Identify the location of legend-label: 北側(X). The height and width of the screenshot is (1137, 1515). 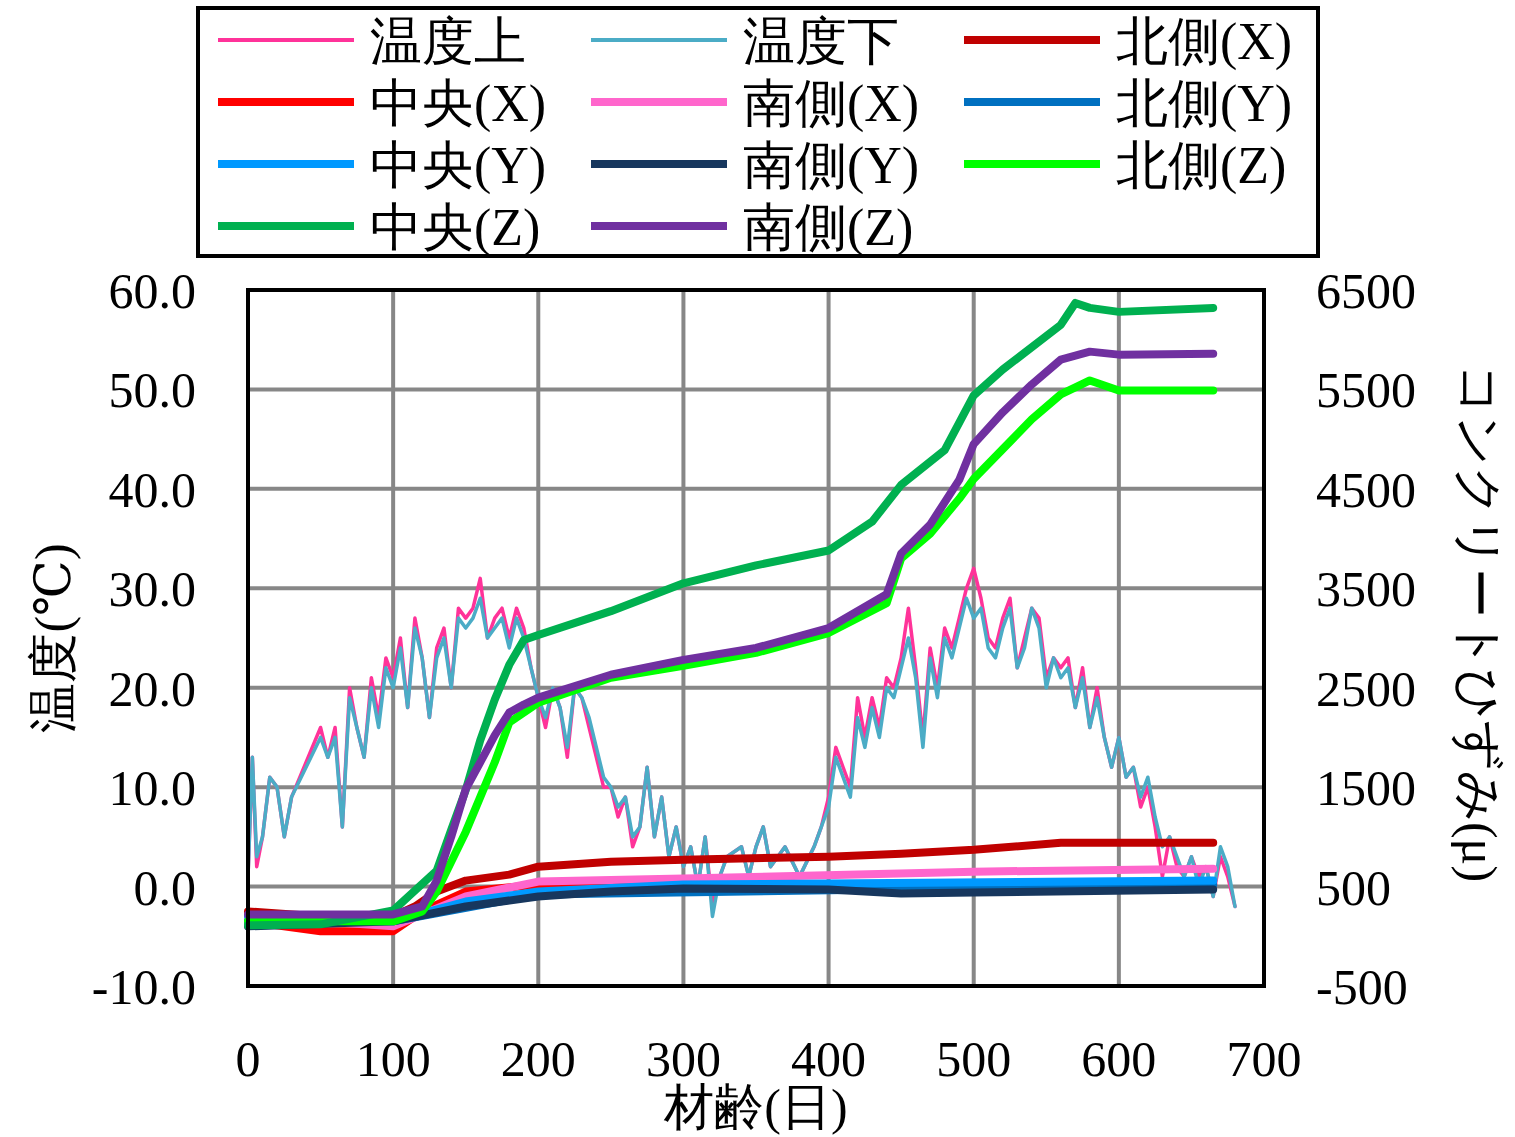
(1204, 42).